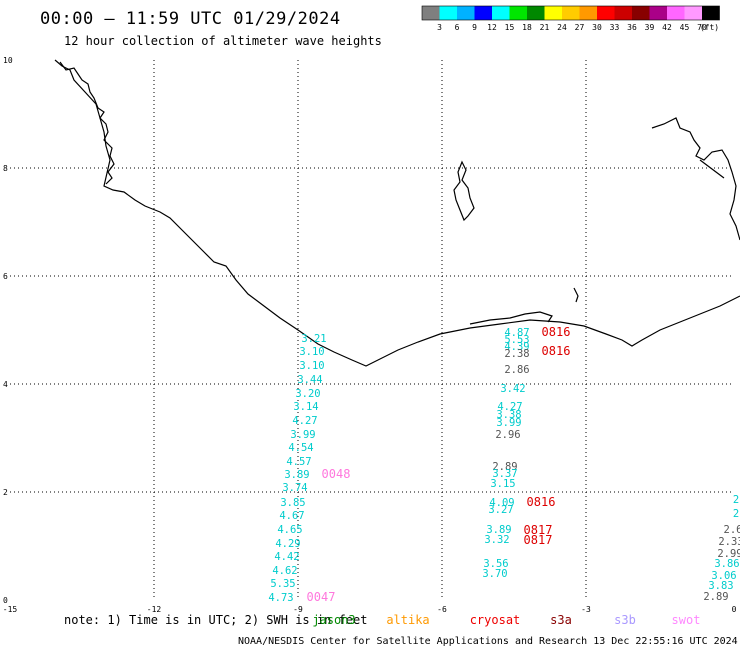  What do you see at coordinates (561, 620) in the screenshot?
I see `satellite-legend-item: s3a` at bounding box center [561, 620].